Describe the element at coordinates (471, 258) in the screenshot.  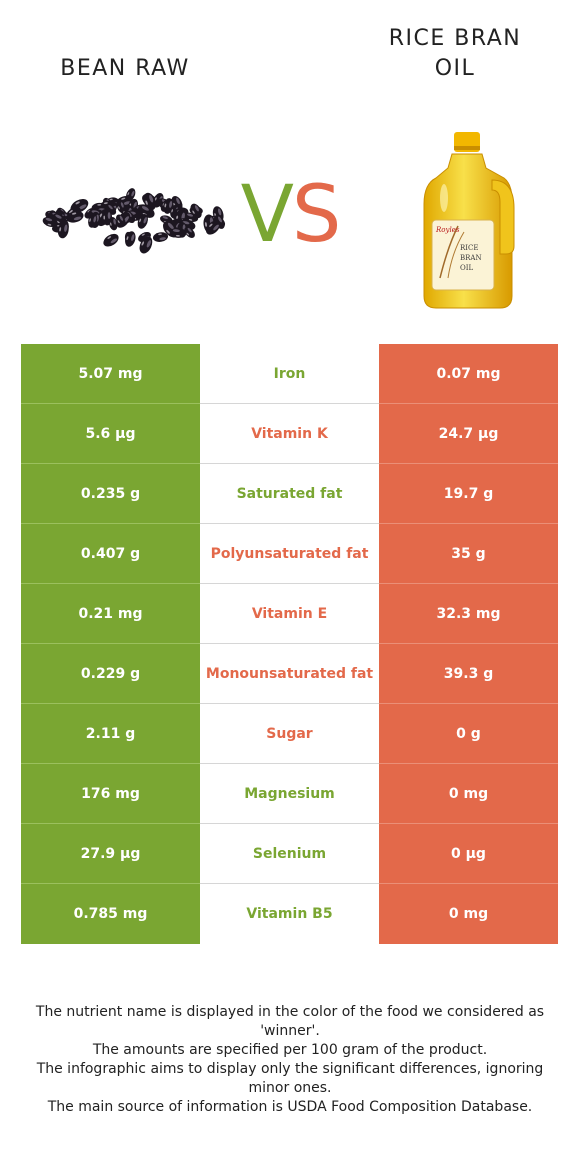
I see `bottle-label-line2: BRAN` at that location.